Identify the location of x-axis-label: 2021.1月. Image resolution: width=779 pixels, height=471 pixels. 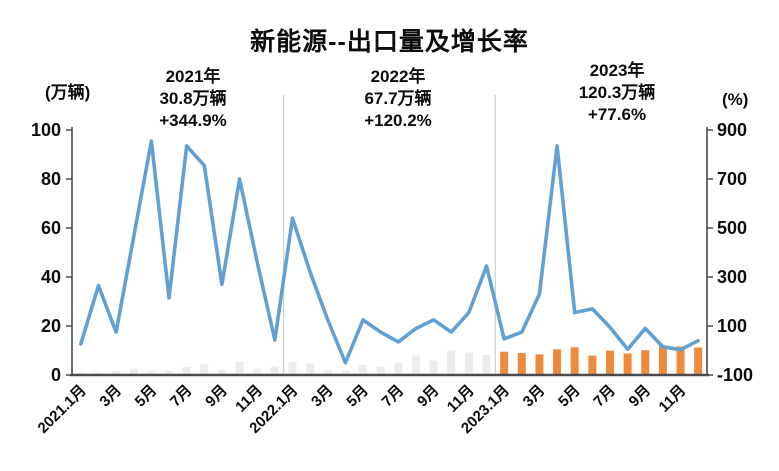
(62, 409).